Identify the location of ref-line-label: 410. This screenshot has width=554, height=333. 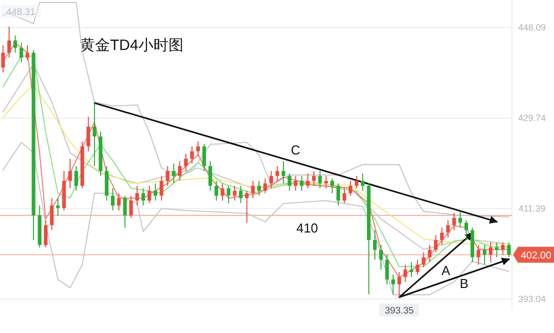
(307, 228).